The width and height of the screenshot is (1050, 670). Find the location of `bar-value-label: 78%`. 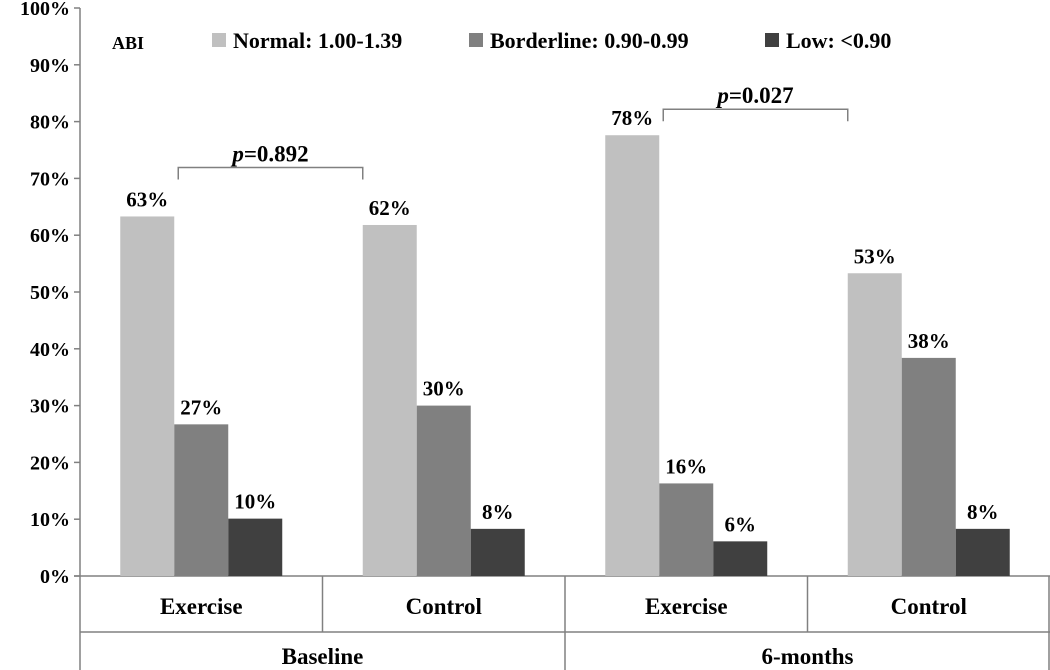

bar-value-label: 78% is located at coordinates (632, 118).